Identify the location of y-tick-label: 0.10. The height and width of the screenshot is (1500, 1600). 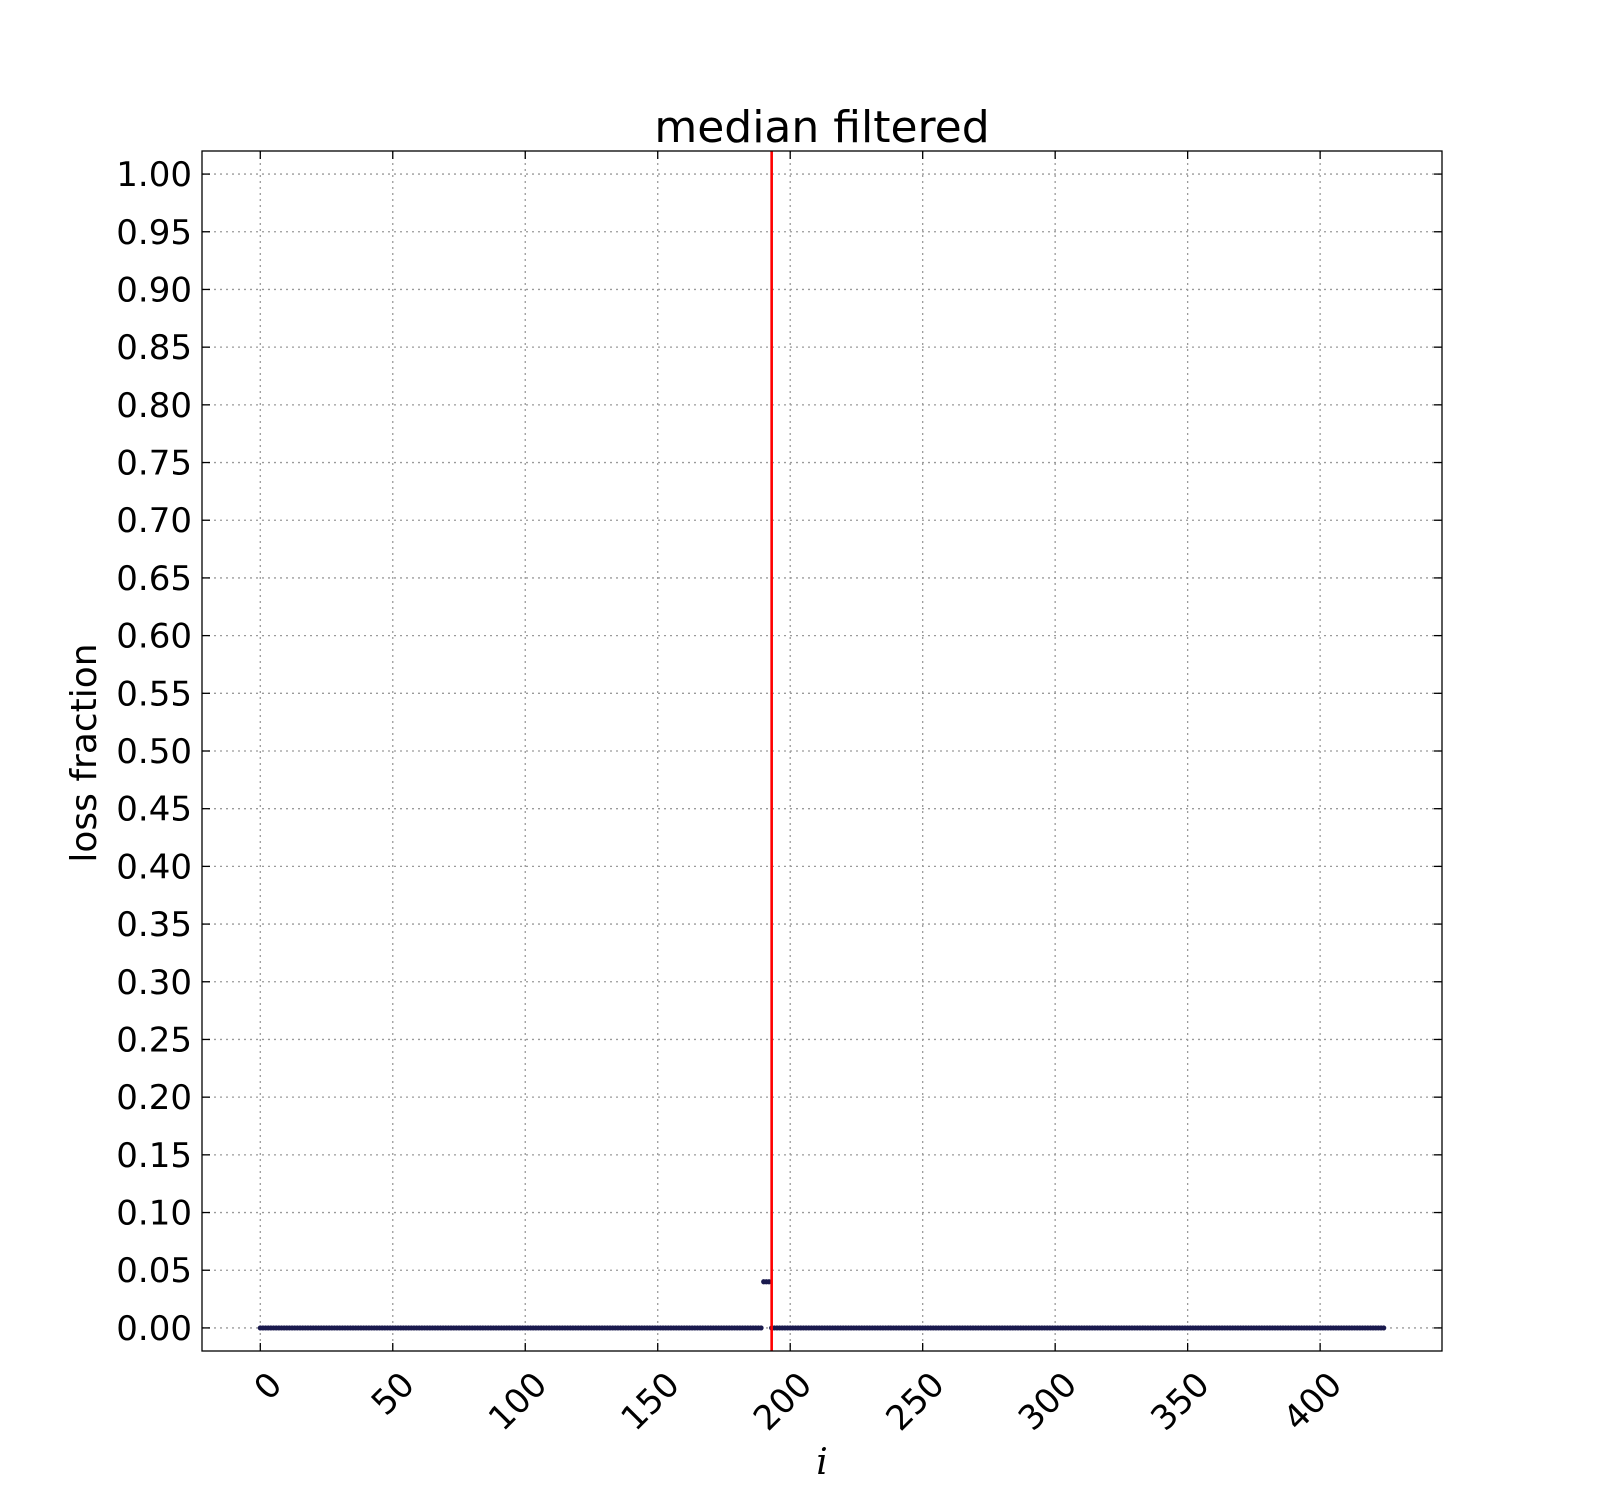
(154, 1214).